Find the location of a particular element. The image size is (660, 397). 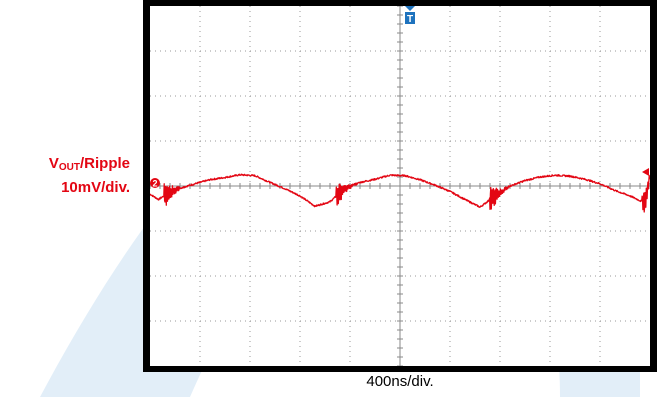

channel-marker-text: 2 is located at coordinates (154, 184).